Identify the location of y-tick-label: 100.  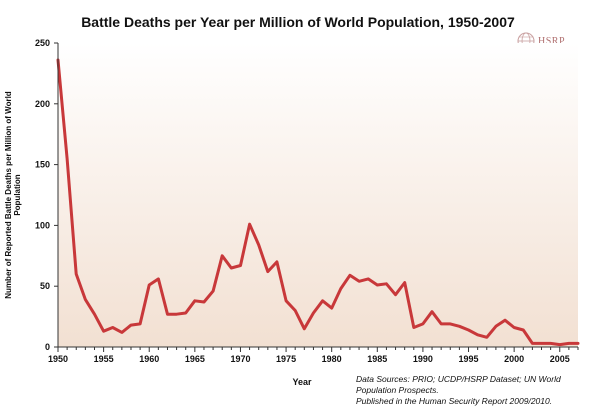
(42, 225).